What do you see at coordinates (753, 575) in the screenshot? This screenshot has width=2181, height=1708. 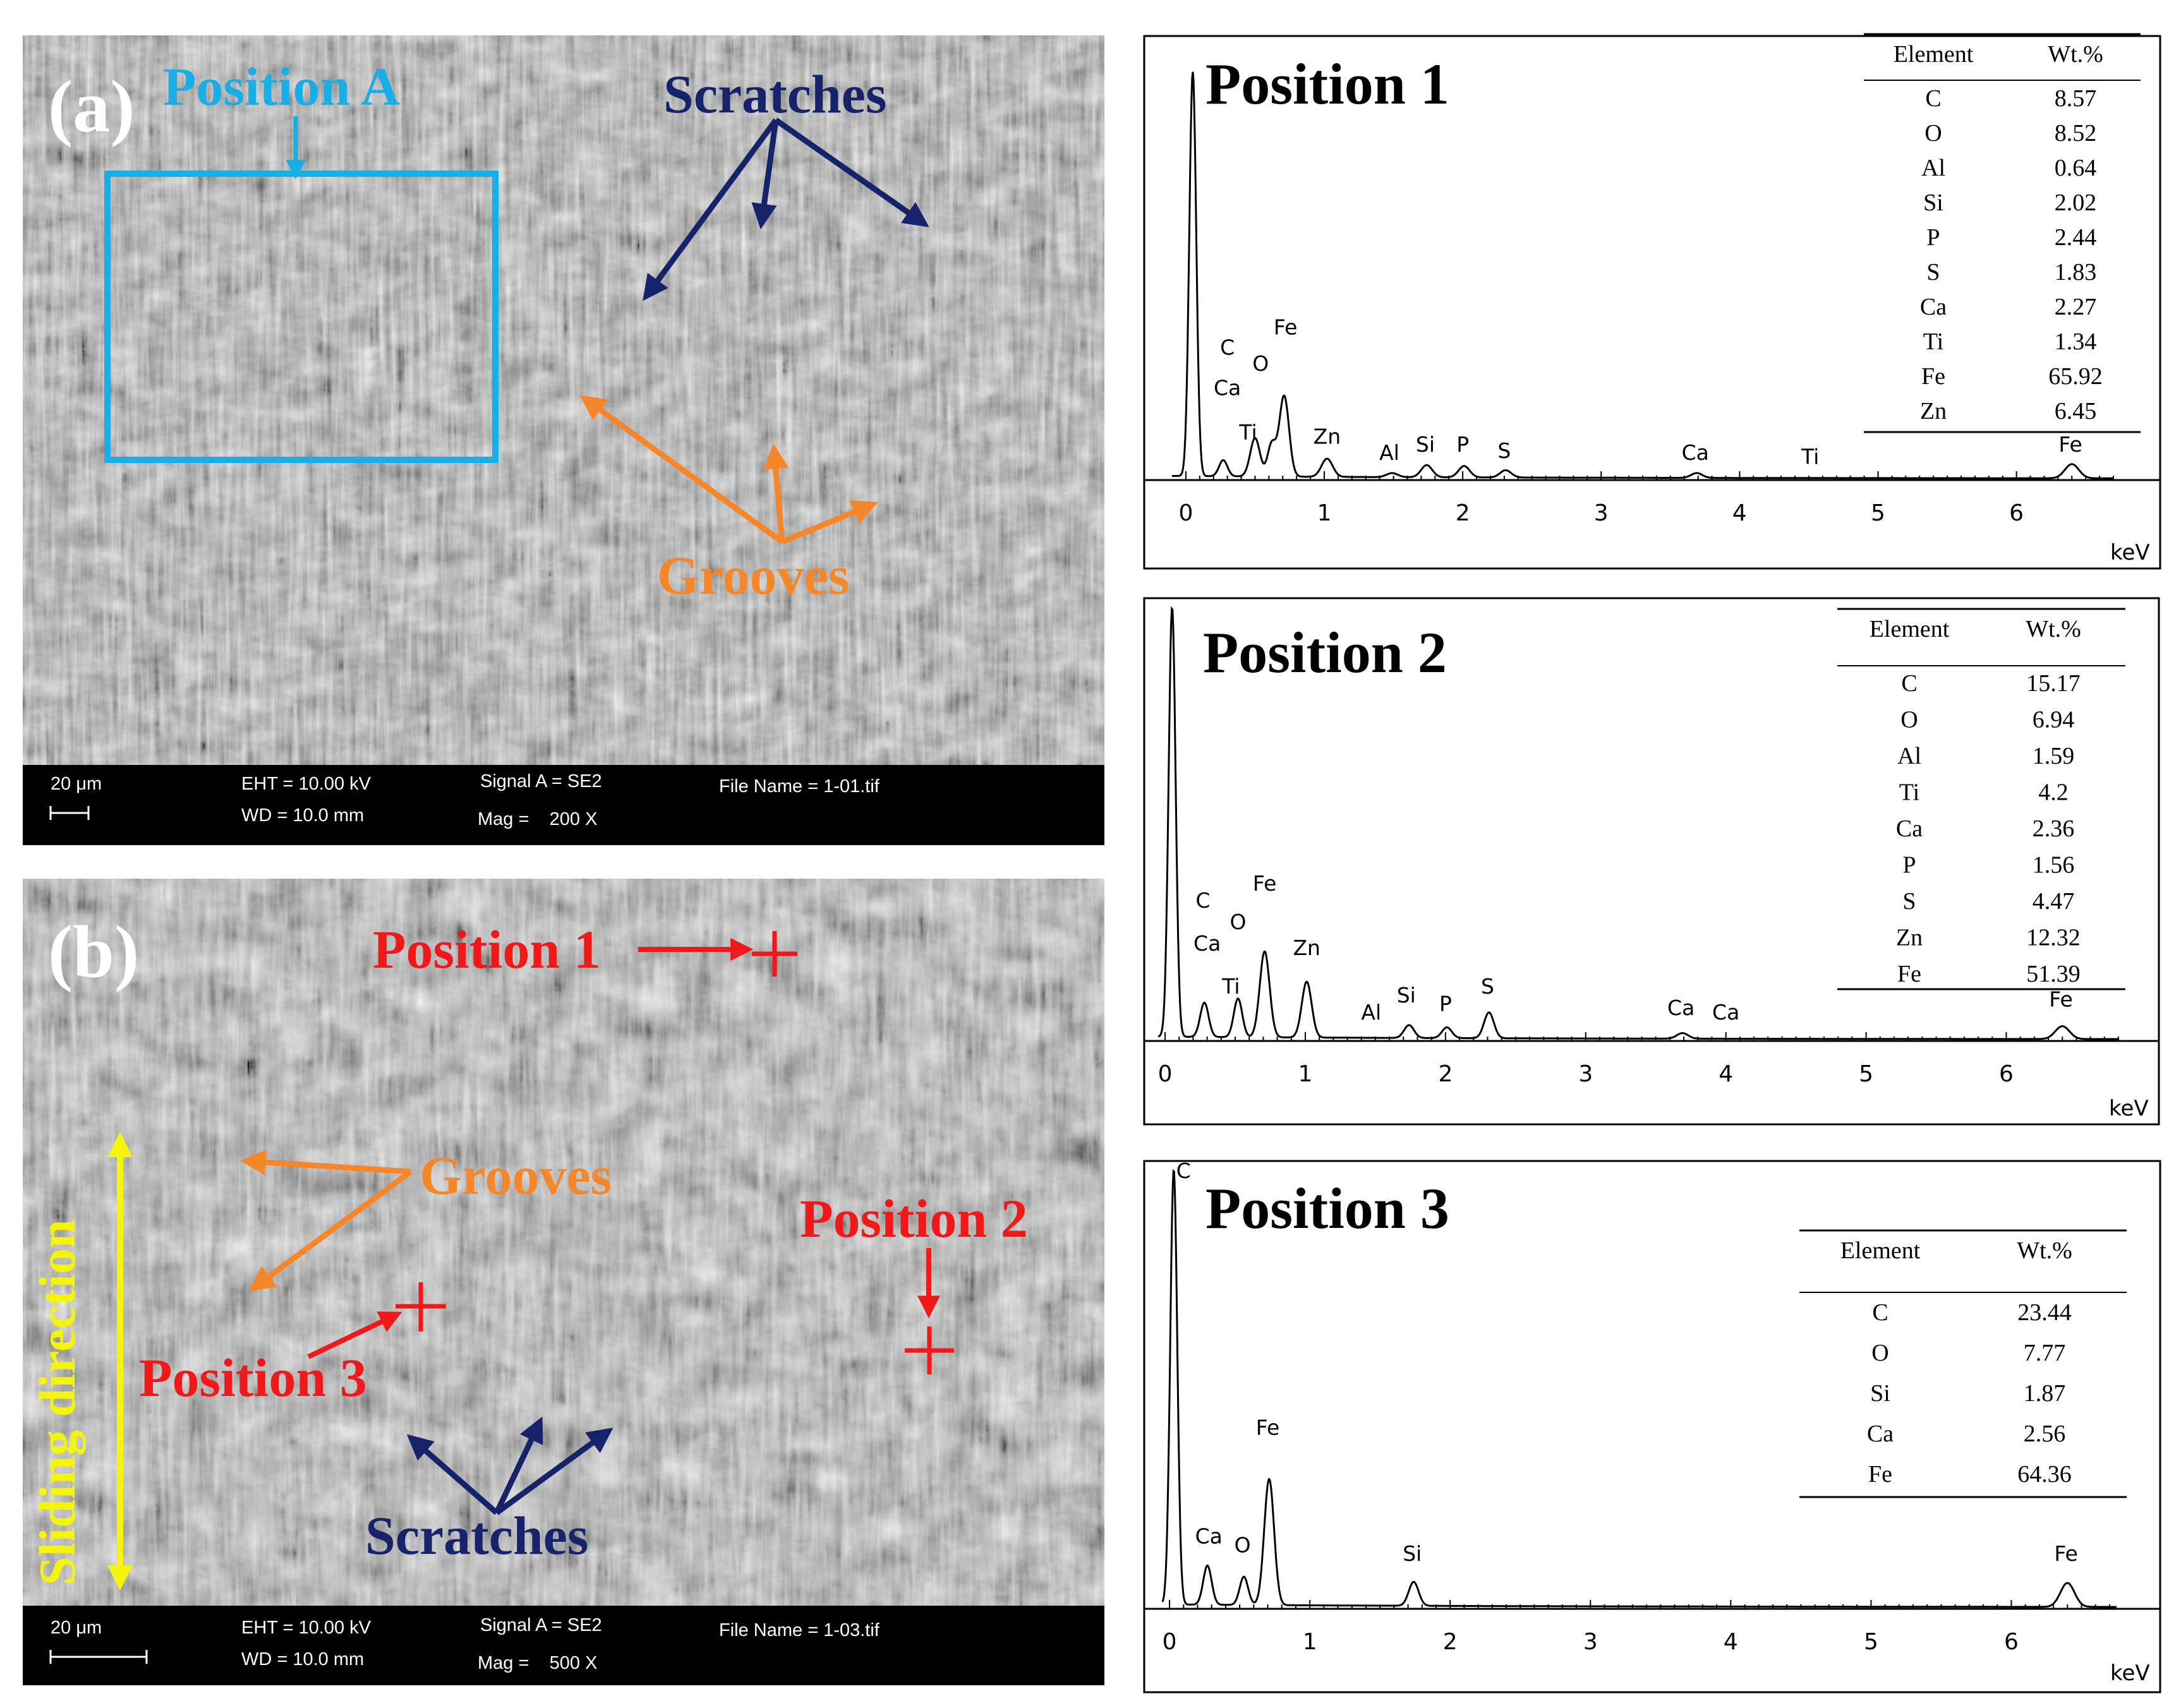 I see `grooves-label-a: Grooves` at bounding box center [753, 575].